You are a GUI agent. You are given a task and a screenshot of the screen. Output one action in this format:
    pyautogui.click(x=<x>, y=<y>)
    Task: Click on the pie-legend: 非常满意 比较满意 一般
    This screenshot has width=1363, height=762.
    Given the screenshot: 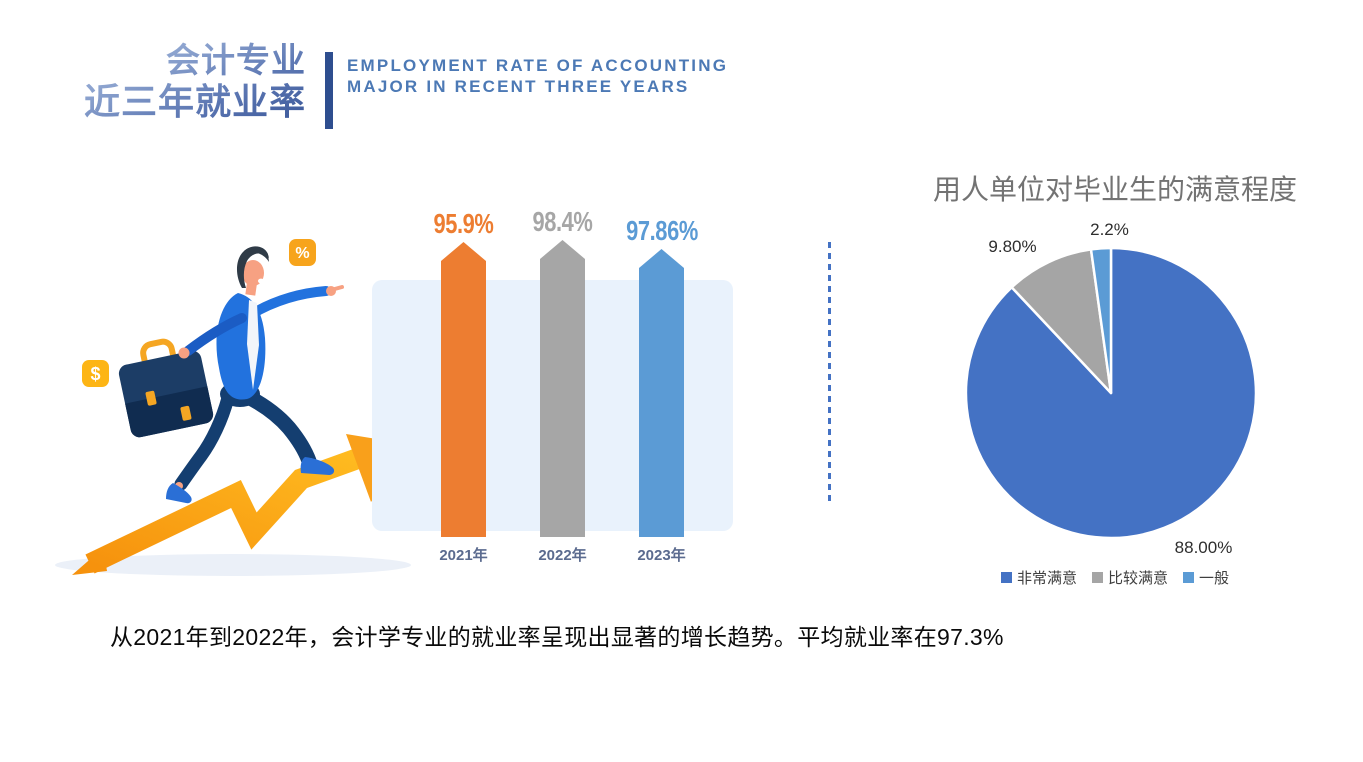 What is the action you would take?
    pyautogui.click(x=1115, y=577)
    